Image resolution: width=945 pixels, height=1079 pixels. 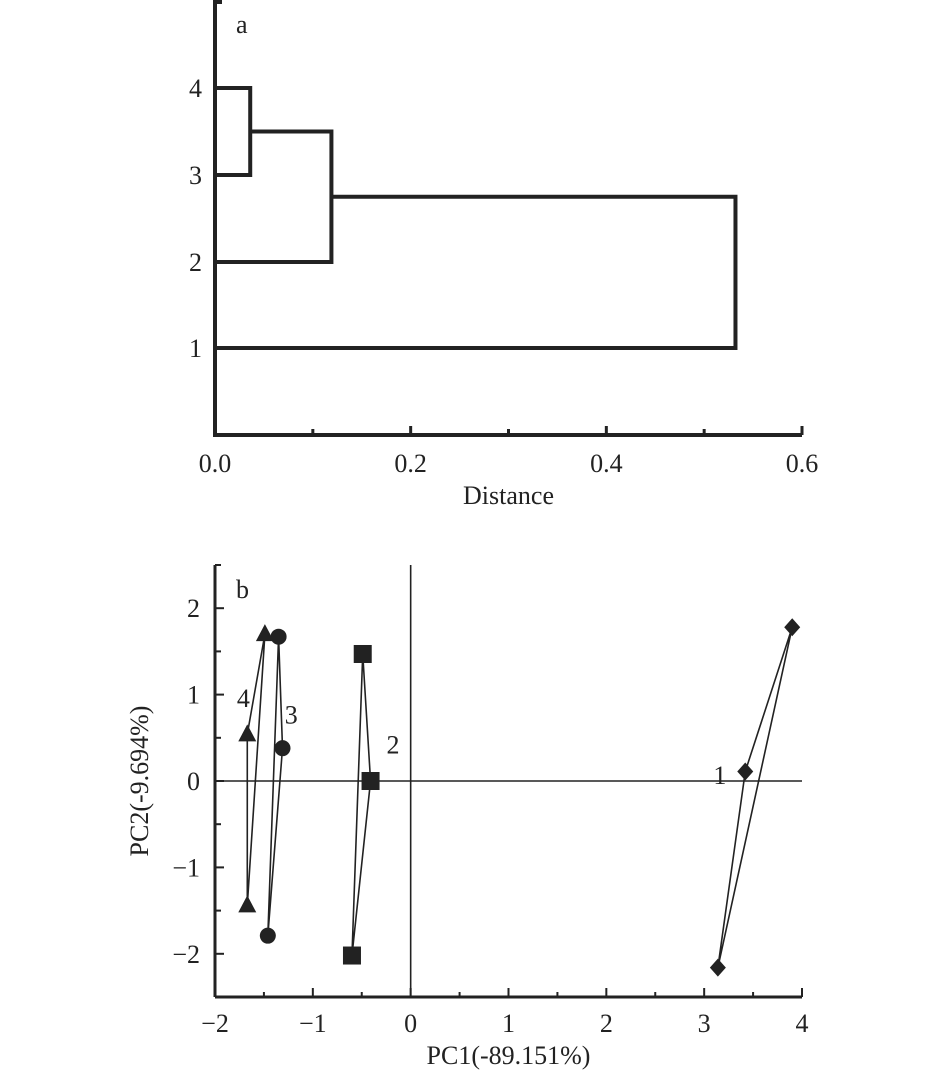 I want to click on y-tick-label: 0, so click(x=193, y=781).